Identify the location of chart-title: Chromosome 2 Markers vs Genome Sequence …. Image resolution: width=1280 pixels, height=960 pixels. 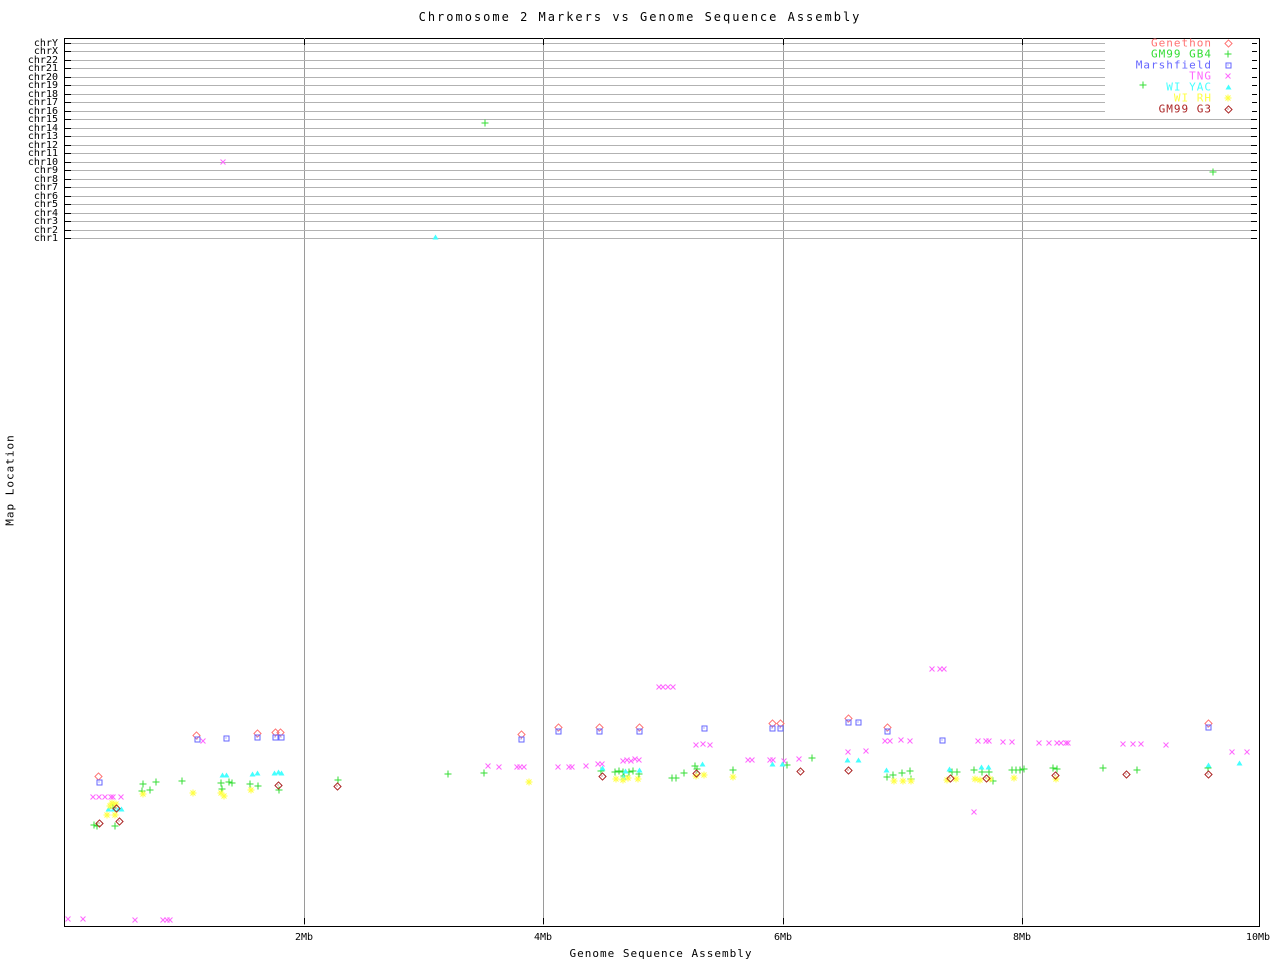
(640, 17).